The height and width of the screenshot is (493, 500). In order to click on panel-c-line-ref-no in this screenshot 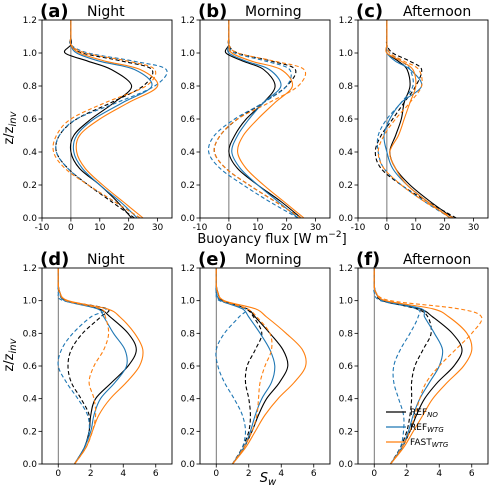, I will do `click(419, 119)`.